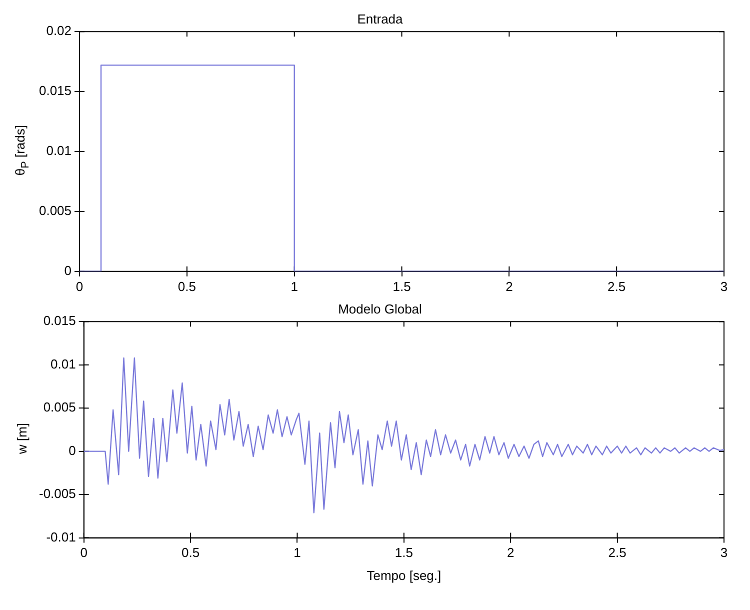 The image size is (750, 610). Describe the element at coordinates (59, 30) in the screenshot. I see `y-tick-label: 0.02` at that location.